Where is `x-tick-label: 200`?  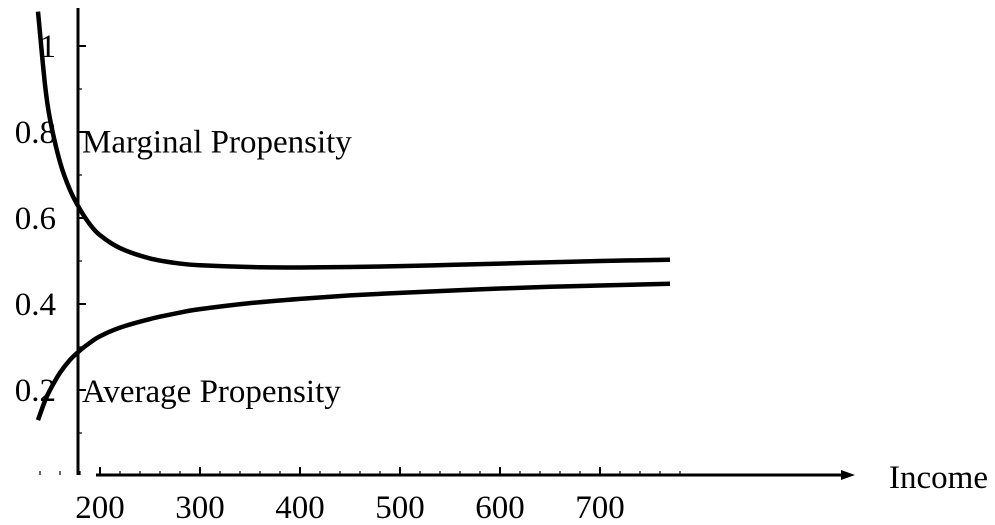
x-tick-label: 200 is located at coordinates (100, 507).